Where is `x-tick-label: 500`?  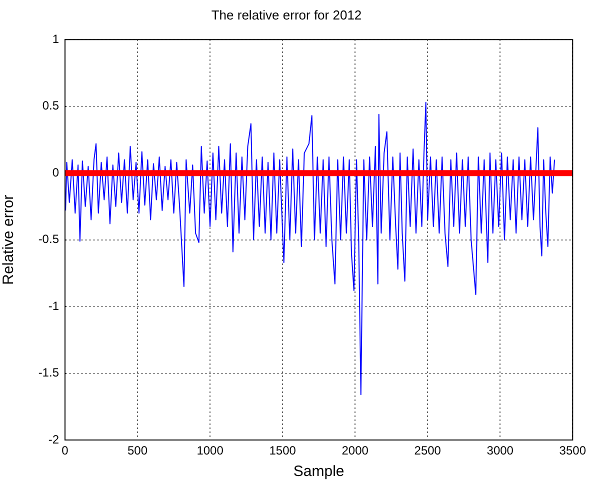 x-tick-label: 500 is located at coordinates (138, 451).